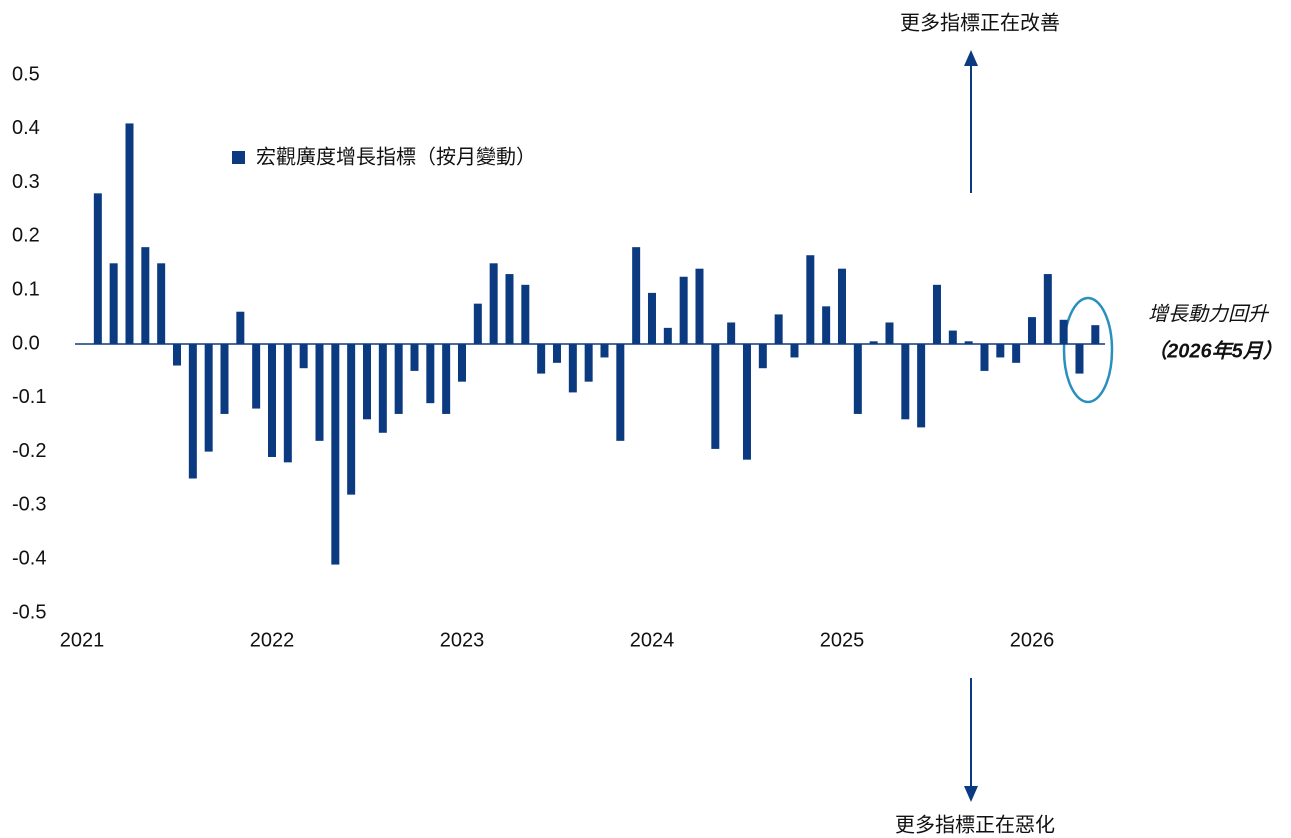 The width and height of the screenshot is (1291, 838). Describe the element at coordinates (238, 157) in the screenshot. I see `legend-swatch` at that location.